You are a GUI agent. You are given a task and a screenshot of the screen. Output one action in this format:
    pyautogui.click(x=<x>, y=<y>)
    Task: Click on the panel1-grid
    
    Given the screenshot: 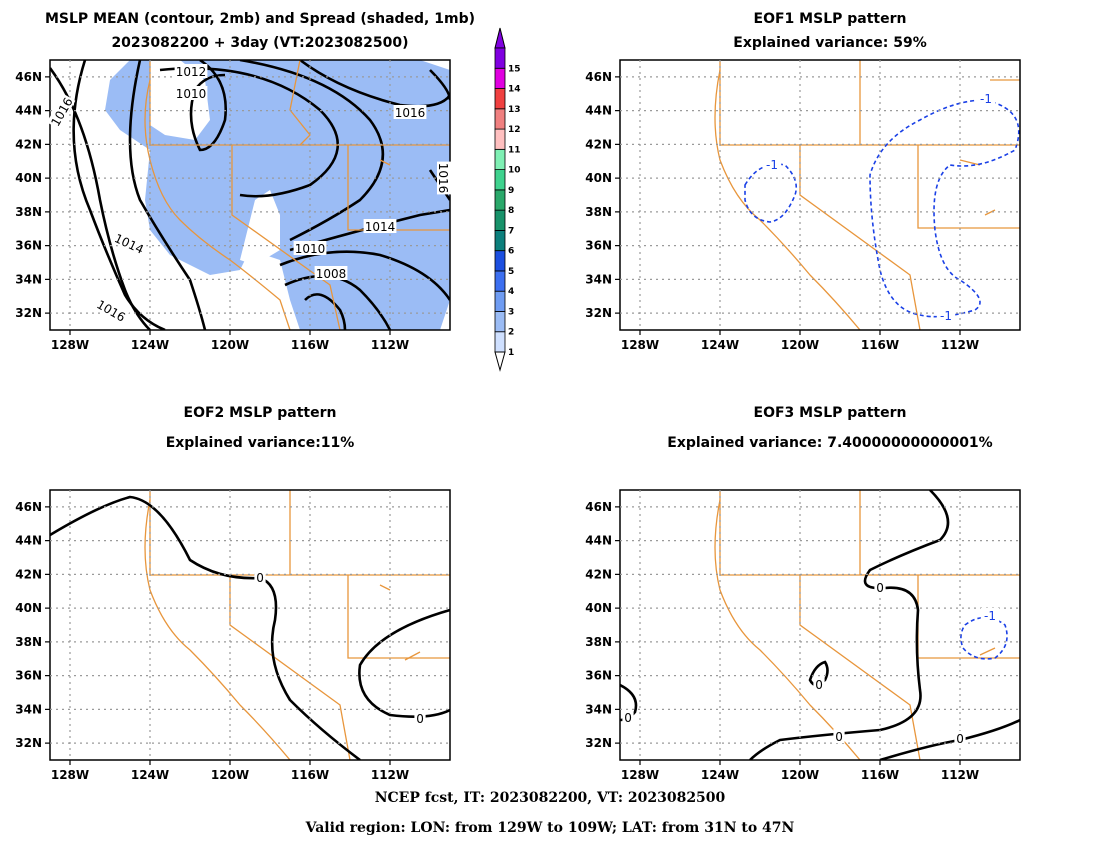 What is the action you would take?
    pyautogui.click(x=250, y=195)
    